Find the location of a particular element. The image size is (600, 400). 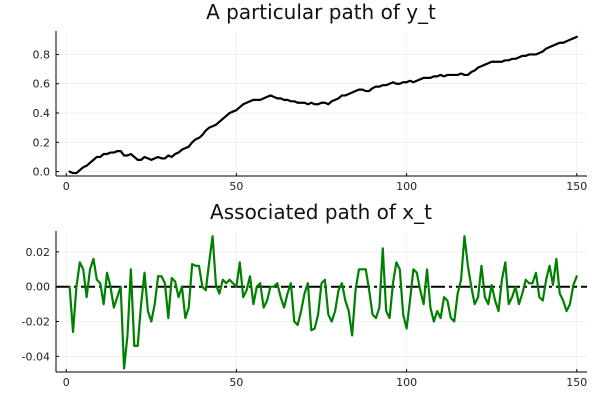

y-tick-label-0: 0.0 is located at coordinates (42, 172).